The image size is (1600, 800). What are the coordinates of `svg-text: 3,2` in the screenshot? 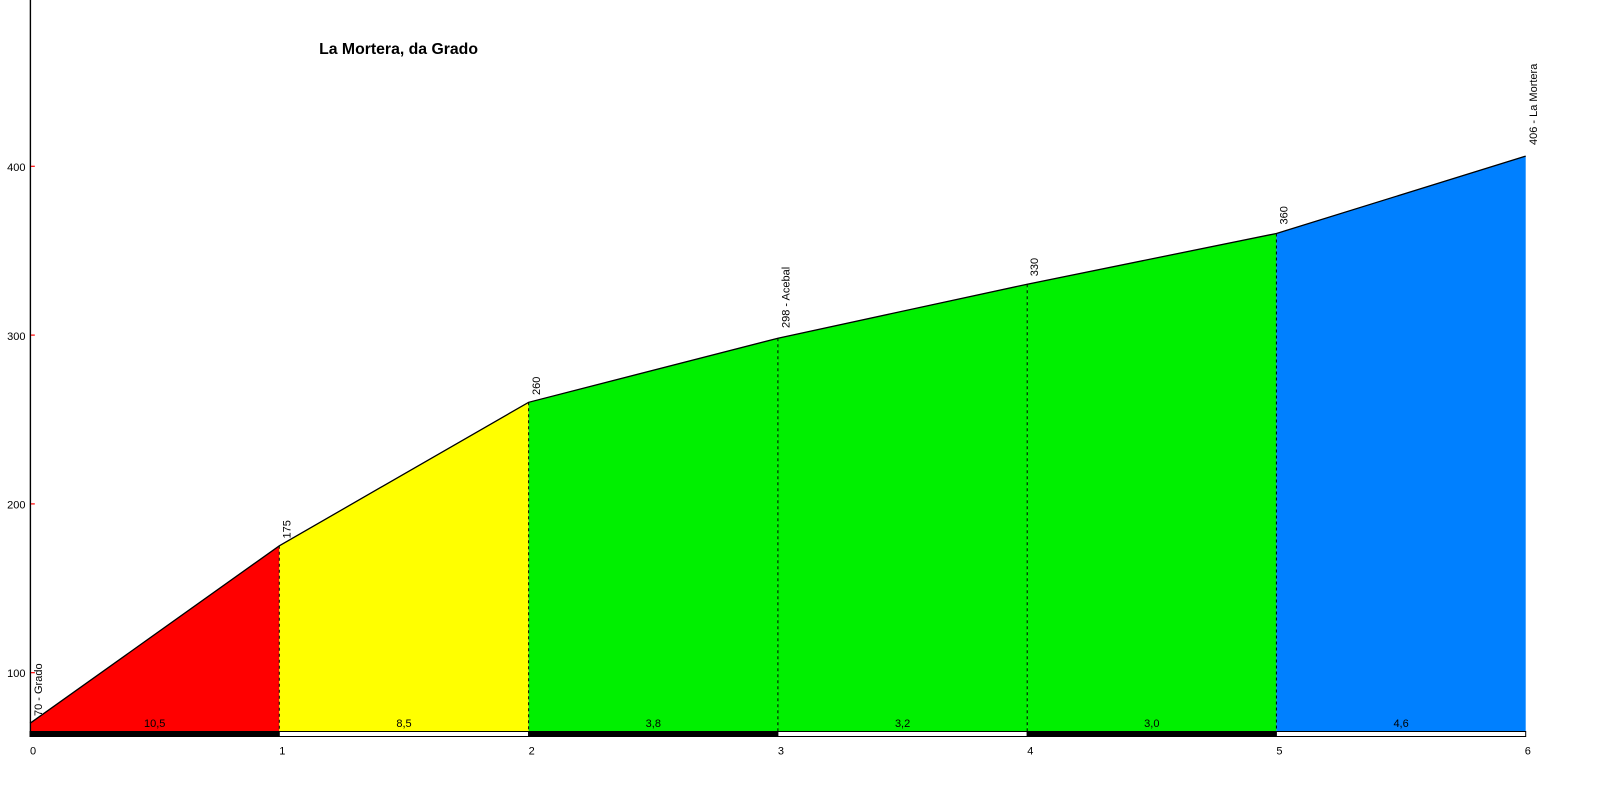 It's located at (902, 724).